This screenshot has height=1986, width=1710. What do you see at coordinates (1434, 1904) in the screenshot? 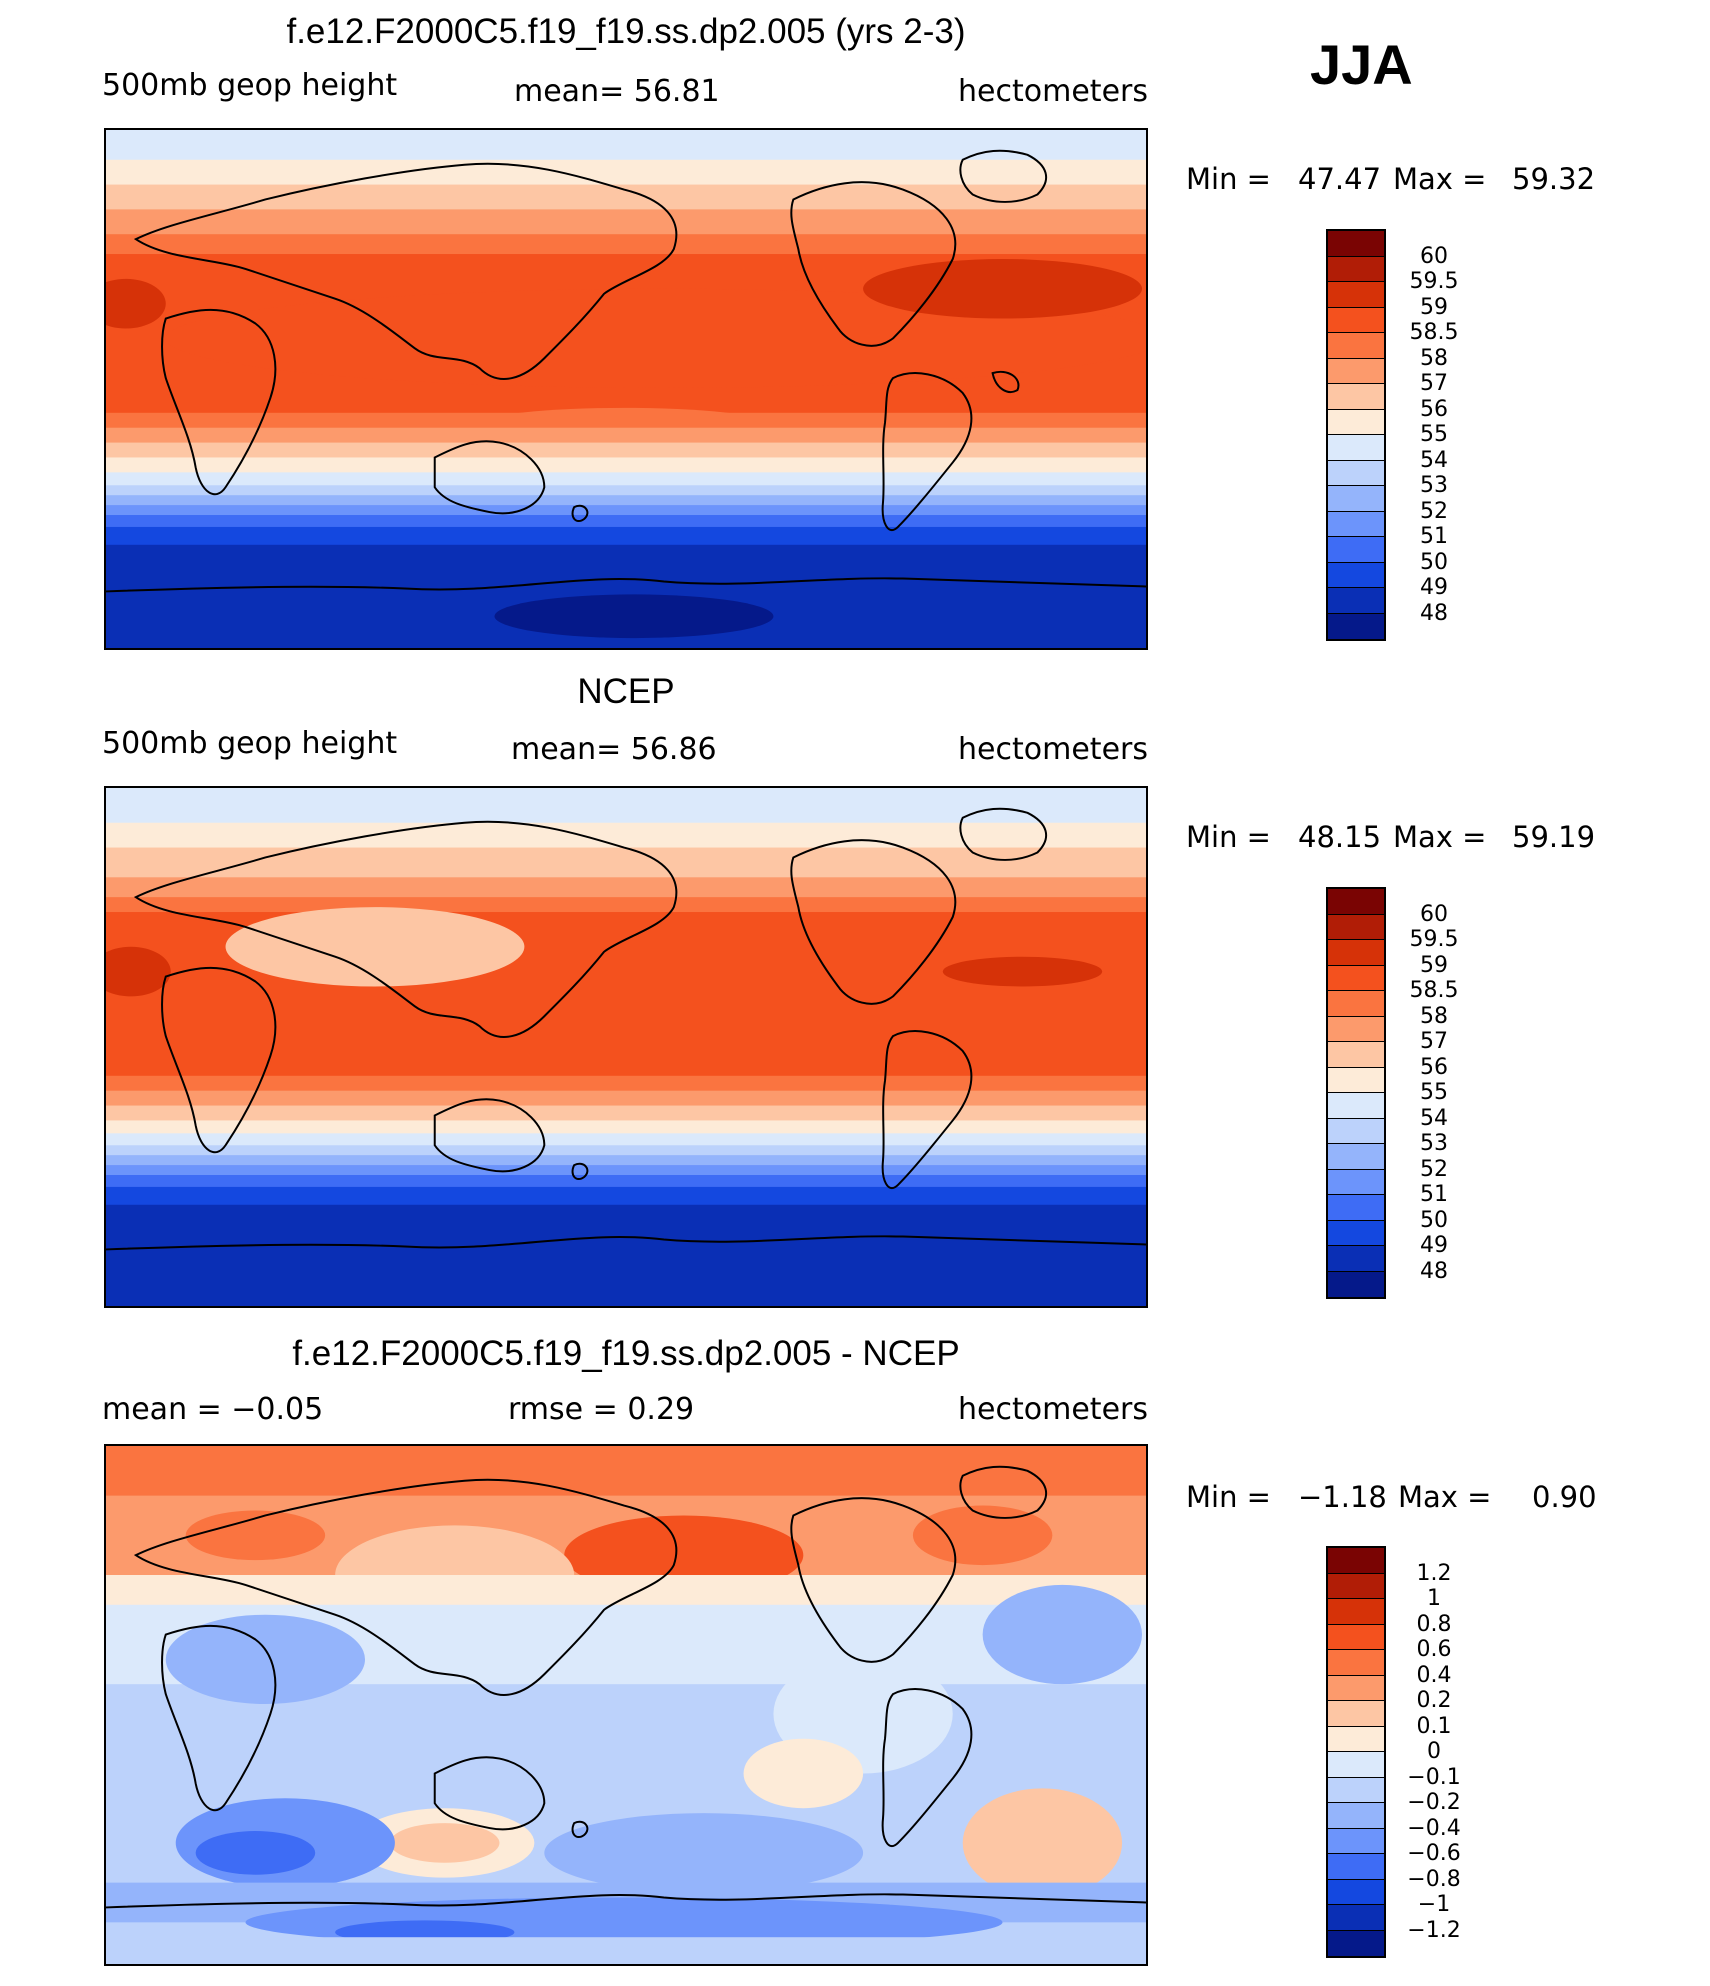
I see `colorbar-tick-label: −1` at bounding box center [1434, 1904].